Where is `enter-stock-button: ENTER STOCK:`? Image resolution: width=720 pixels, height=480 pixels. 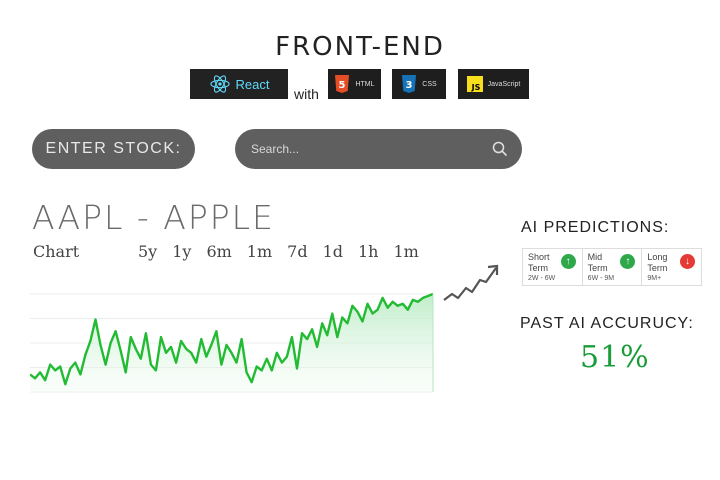 enter-stock-button: ENTER STOCK: is located at coordinates (113, 149).